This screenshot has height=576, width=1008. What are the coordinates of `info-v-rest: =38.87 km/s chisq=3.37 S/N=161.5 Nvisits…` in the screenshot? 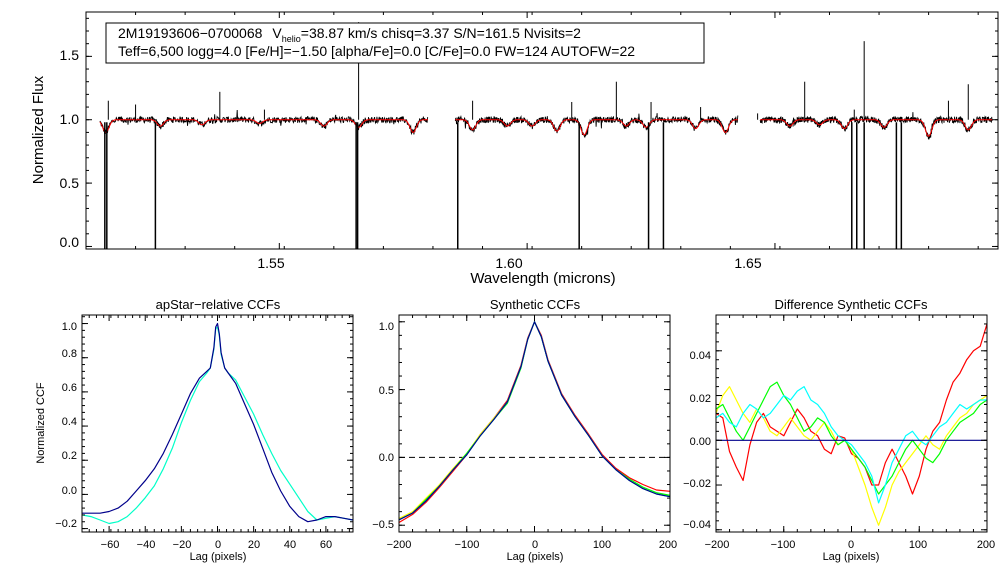 It's located at (441, 33).